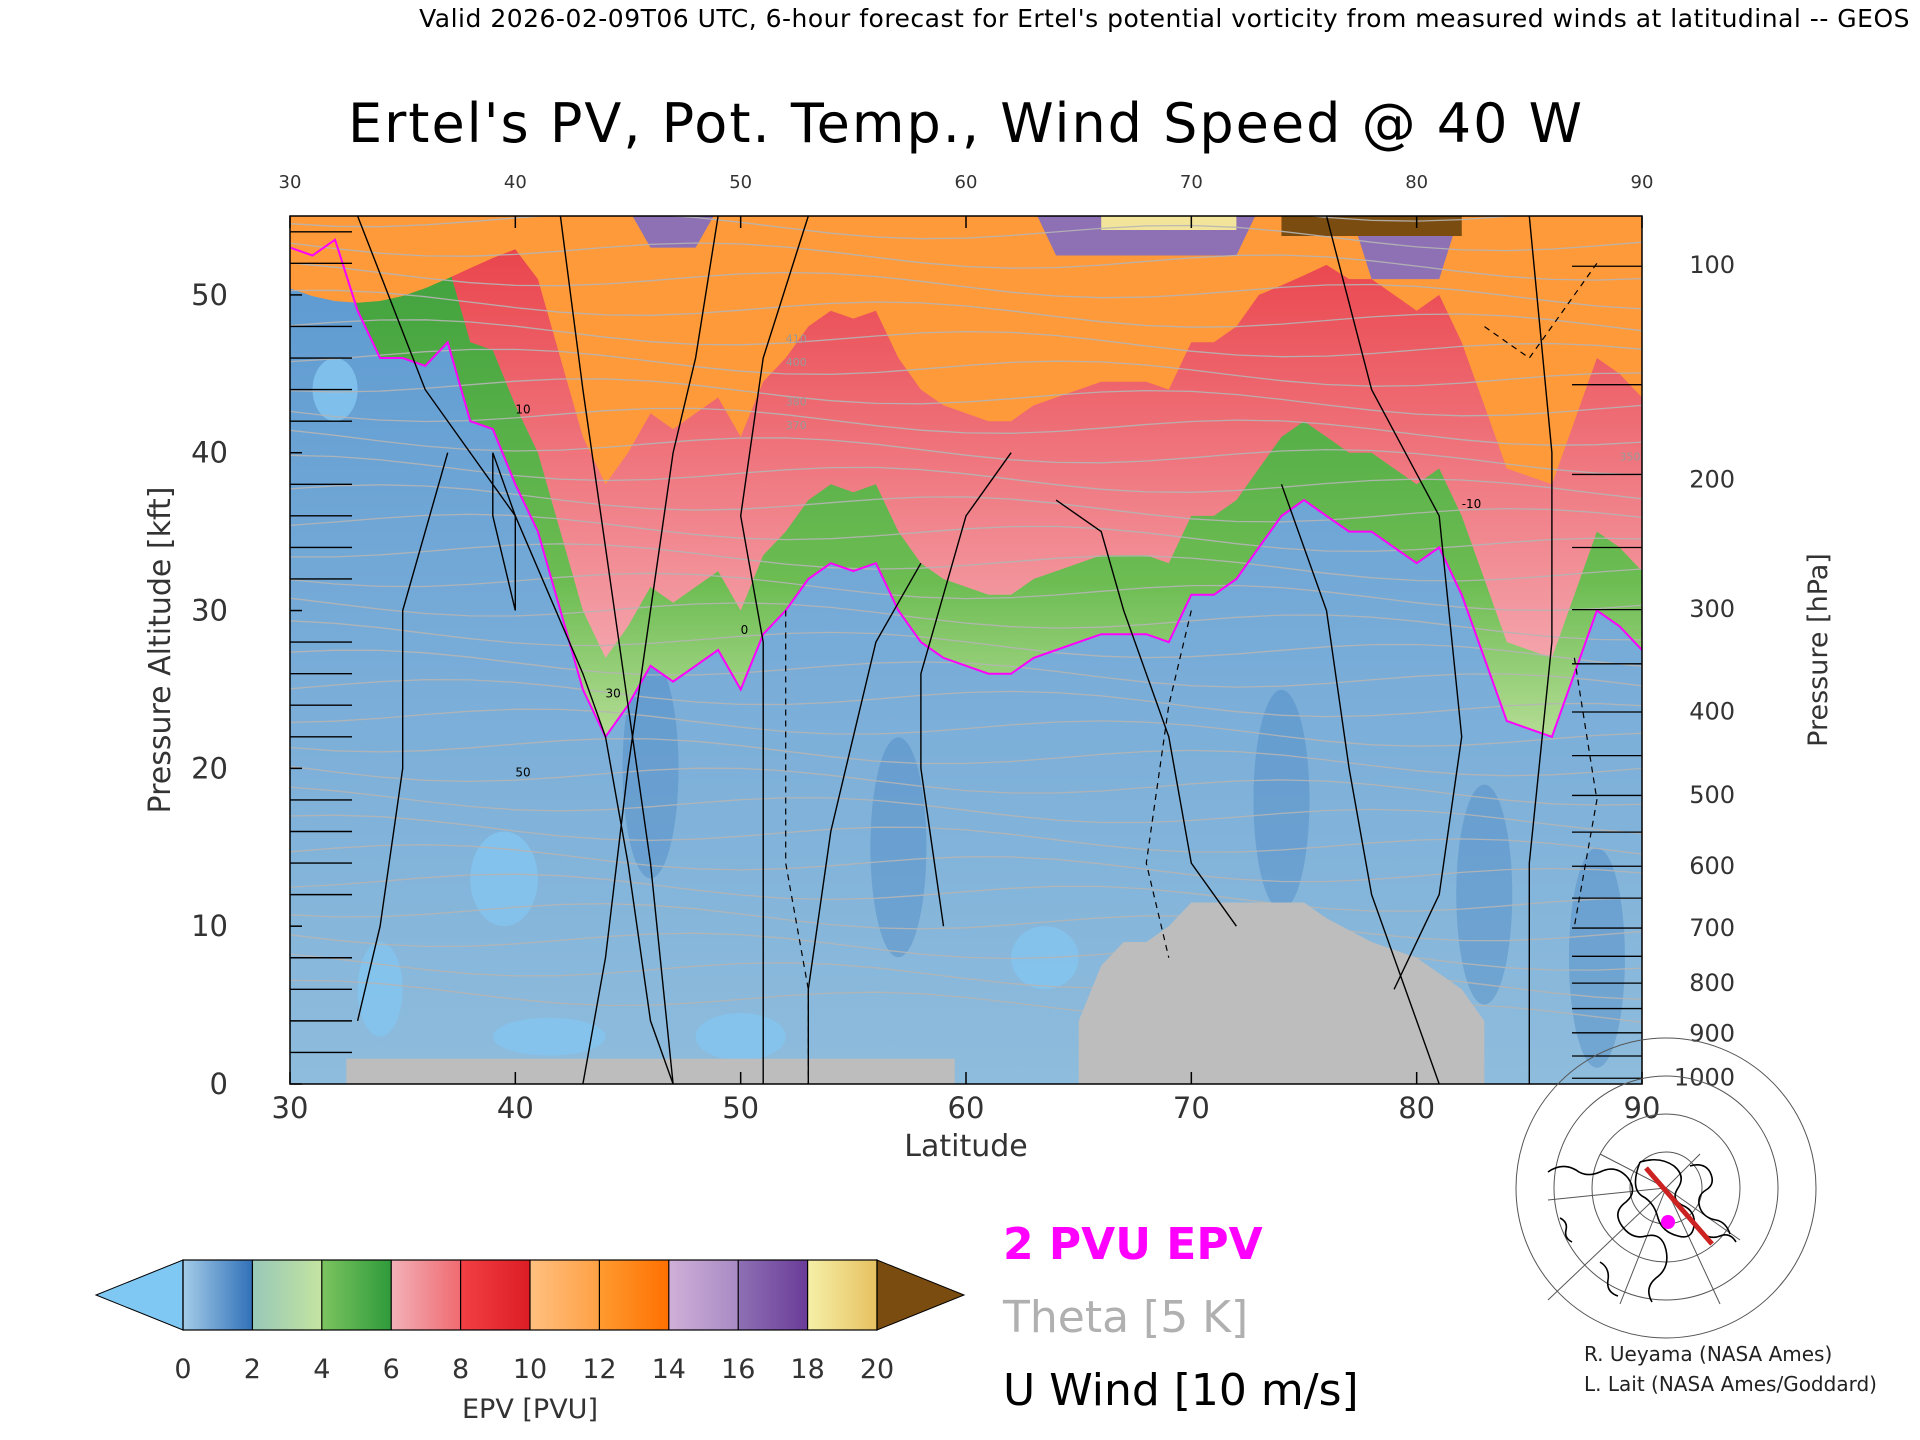 The width and height of the screenshot is (1920, 1440). What do you see at coordinates (1191, 1108) in the screenshot?
I see `x-tick-label-70: 70` at bounding box center [1191, 1108].